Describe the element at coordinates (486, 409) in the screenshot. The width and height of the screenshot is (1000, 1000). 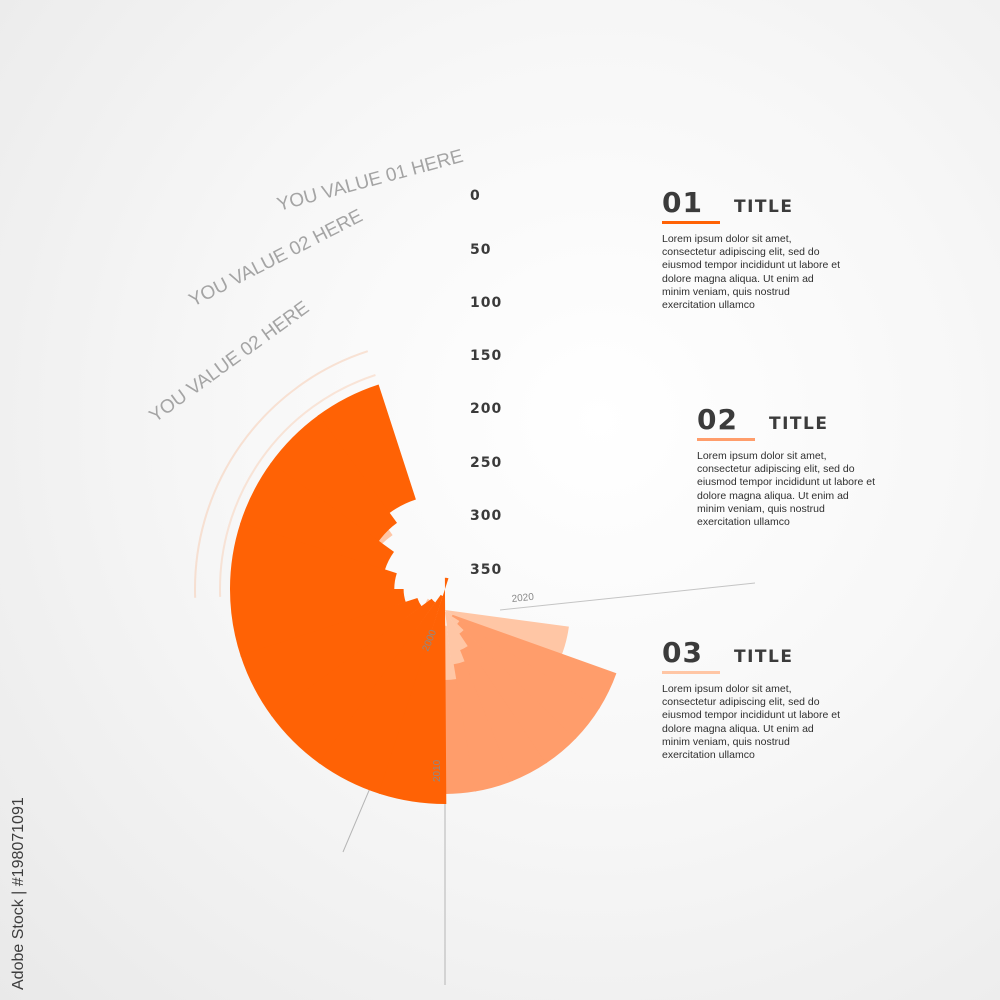
I see `tick-label: 200` at that location.